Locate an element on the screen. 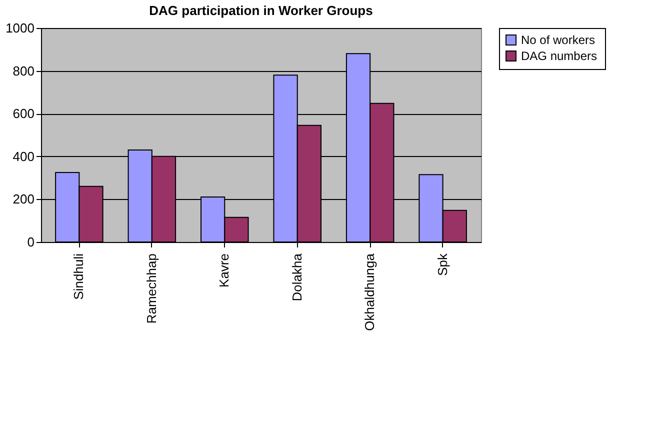 The image size is (668, 423). y-tick-label: 0 is located at coordinates (30, 242).